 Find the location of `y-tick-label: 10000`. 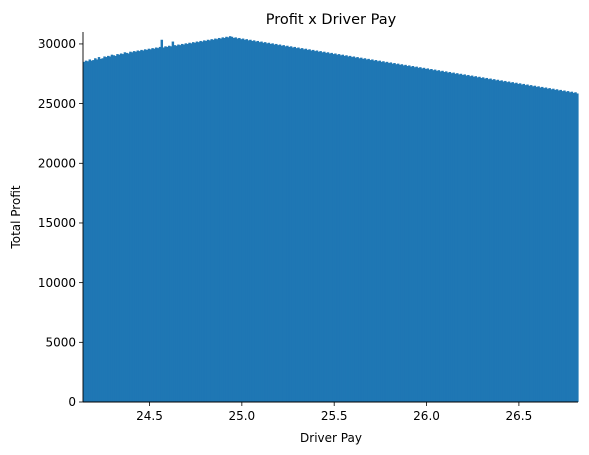

y-tick-label: 10000 is located at coordinates (57, 283).